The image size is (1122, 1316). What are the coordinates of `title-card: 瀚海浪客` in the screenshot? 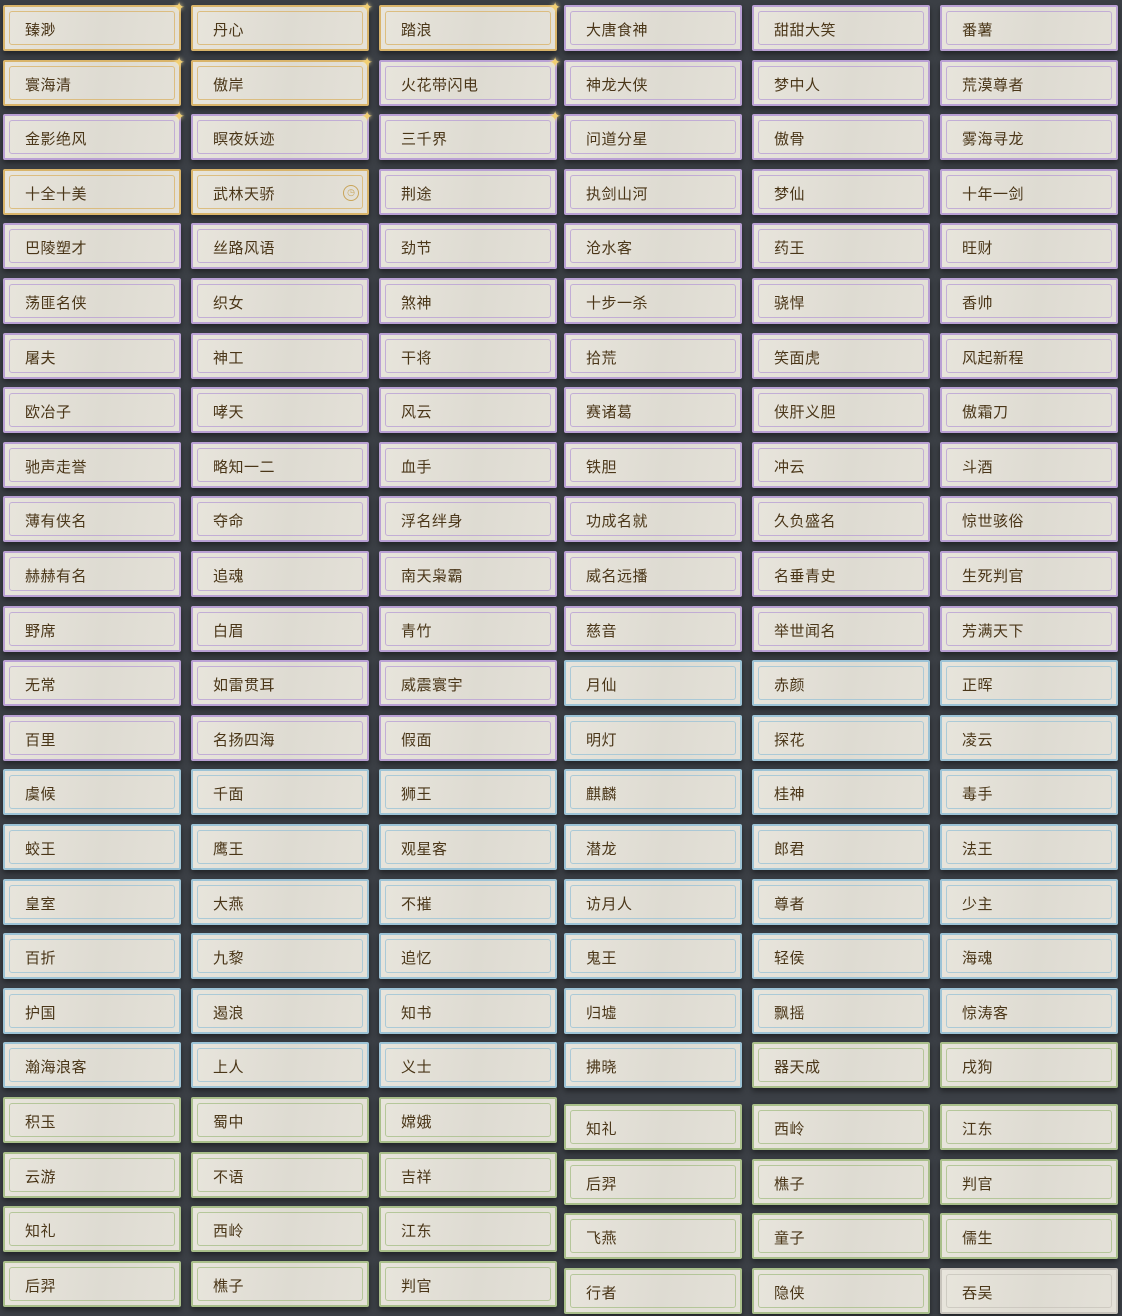 It's located at (92, 1065).